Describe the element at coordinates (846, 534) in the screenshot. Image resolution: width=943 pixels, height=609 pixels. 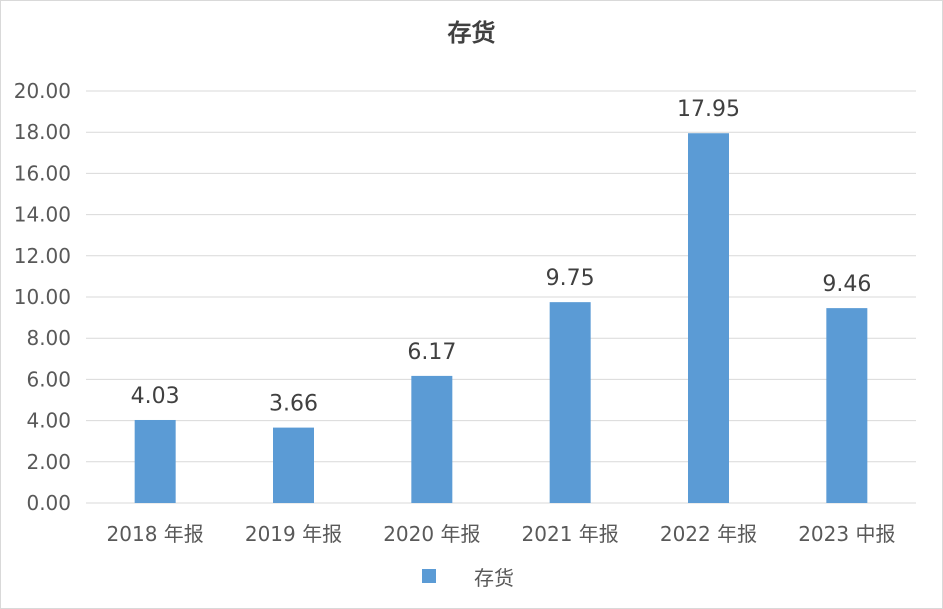
I see `x-tick-label: 2023 中报` at that location.